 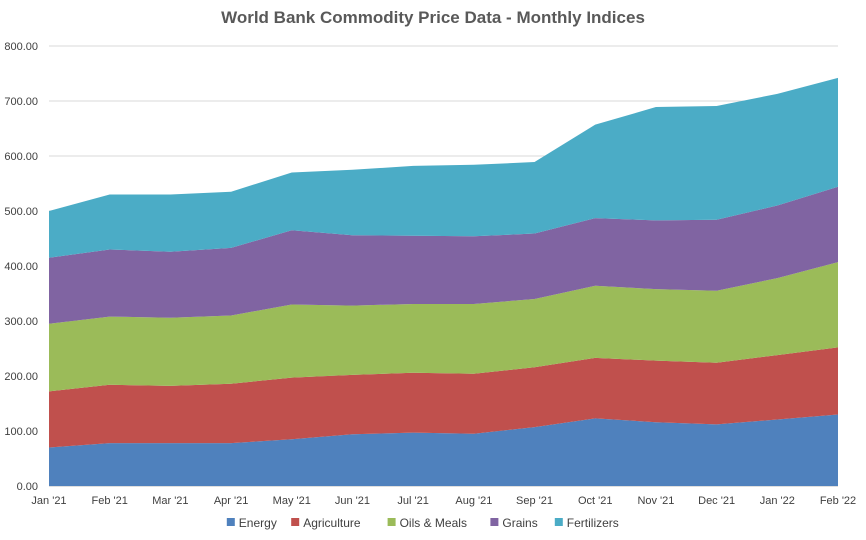 What do you see at coordinates (27, 487) in the screenshot?
I see `y-tick-label: 0.00` at bounding box center [27, 487].